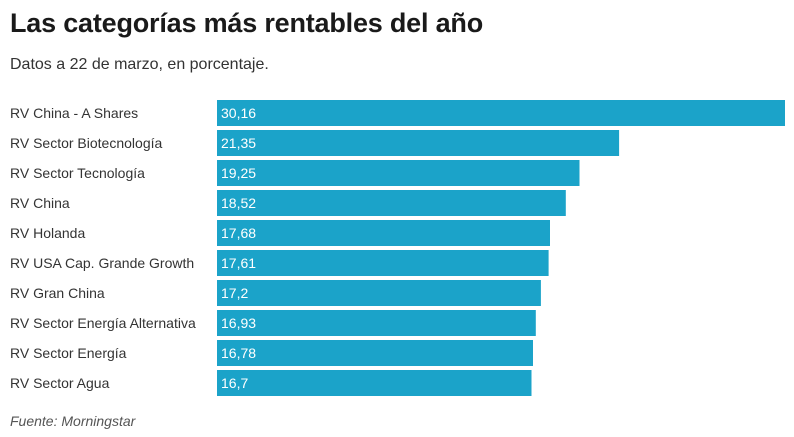 The width and height of the screenshot is (794, 437). What do you see at coordinates (238, 173) in the screenshot?
I see `value-label: 19,25` at bounding box center [238, 173].